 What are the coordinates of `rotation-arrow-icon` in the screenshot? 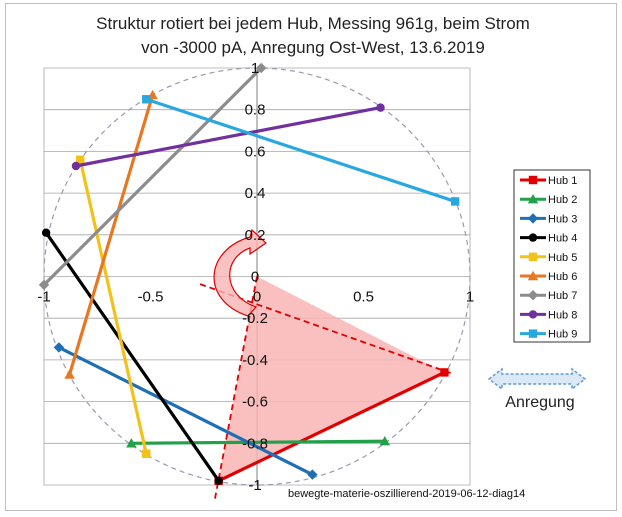 It's located at (240, 272).